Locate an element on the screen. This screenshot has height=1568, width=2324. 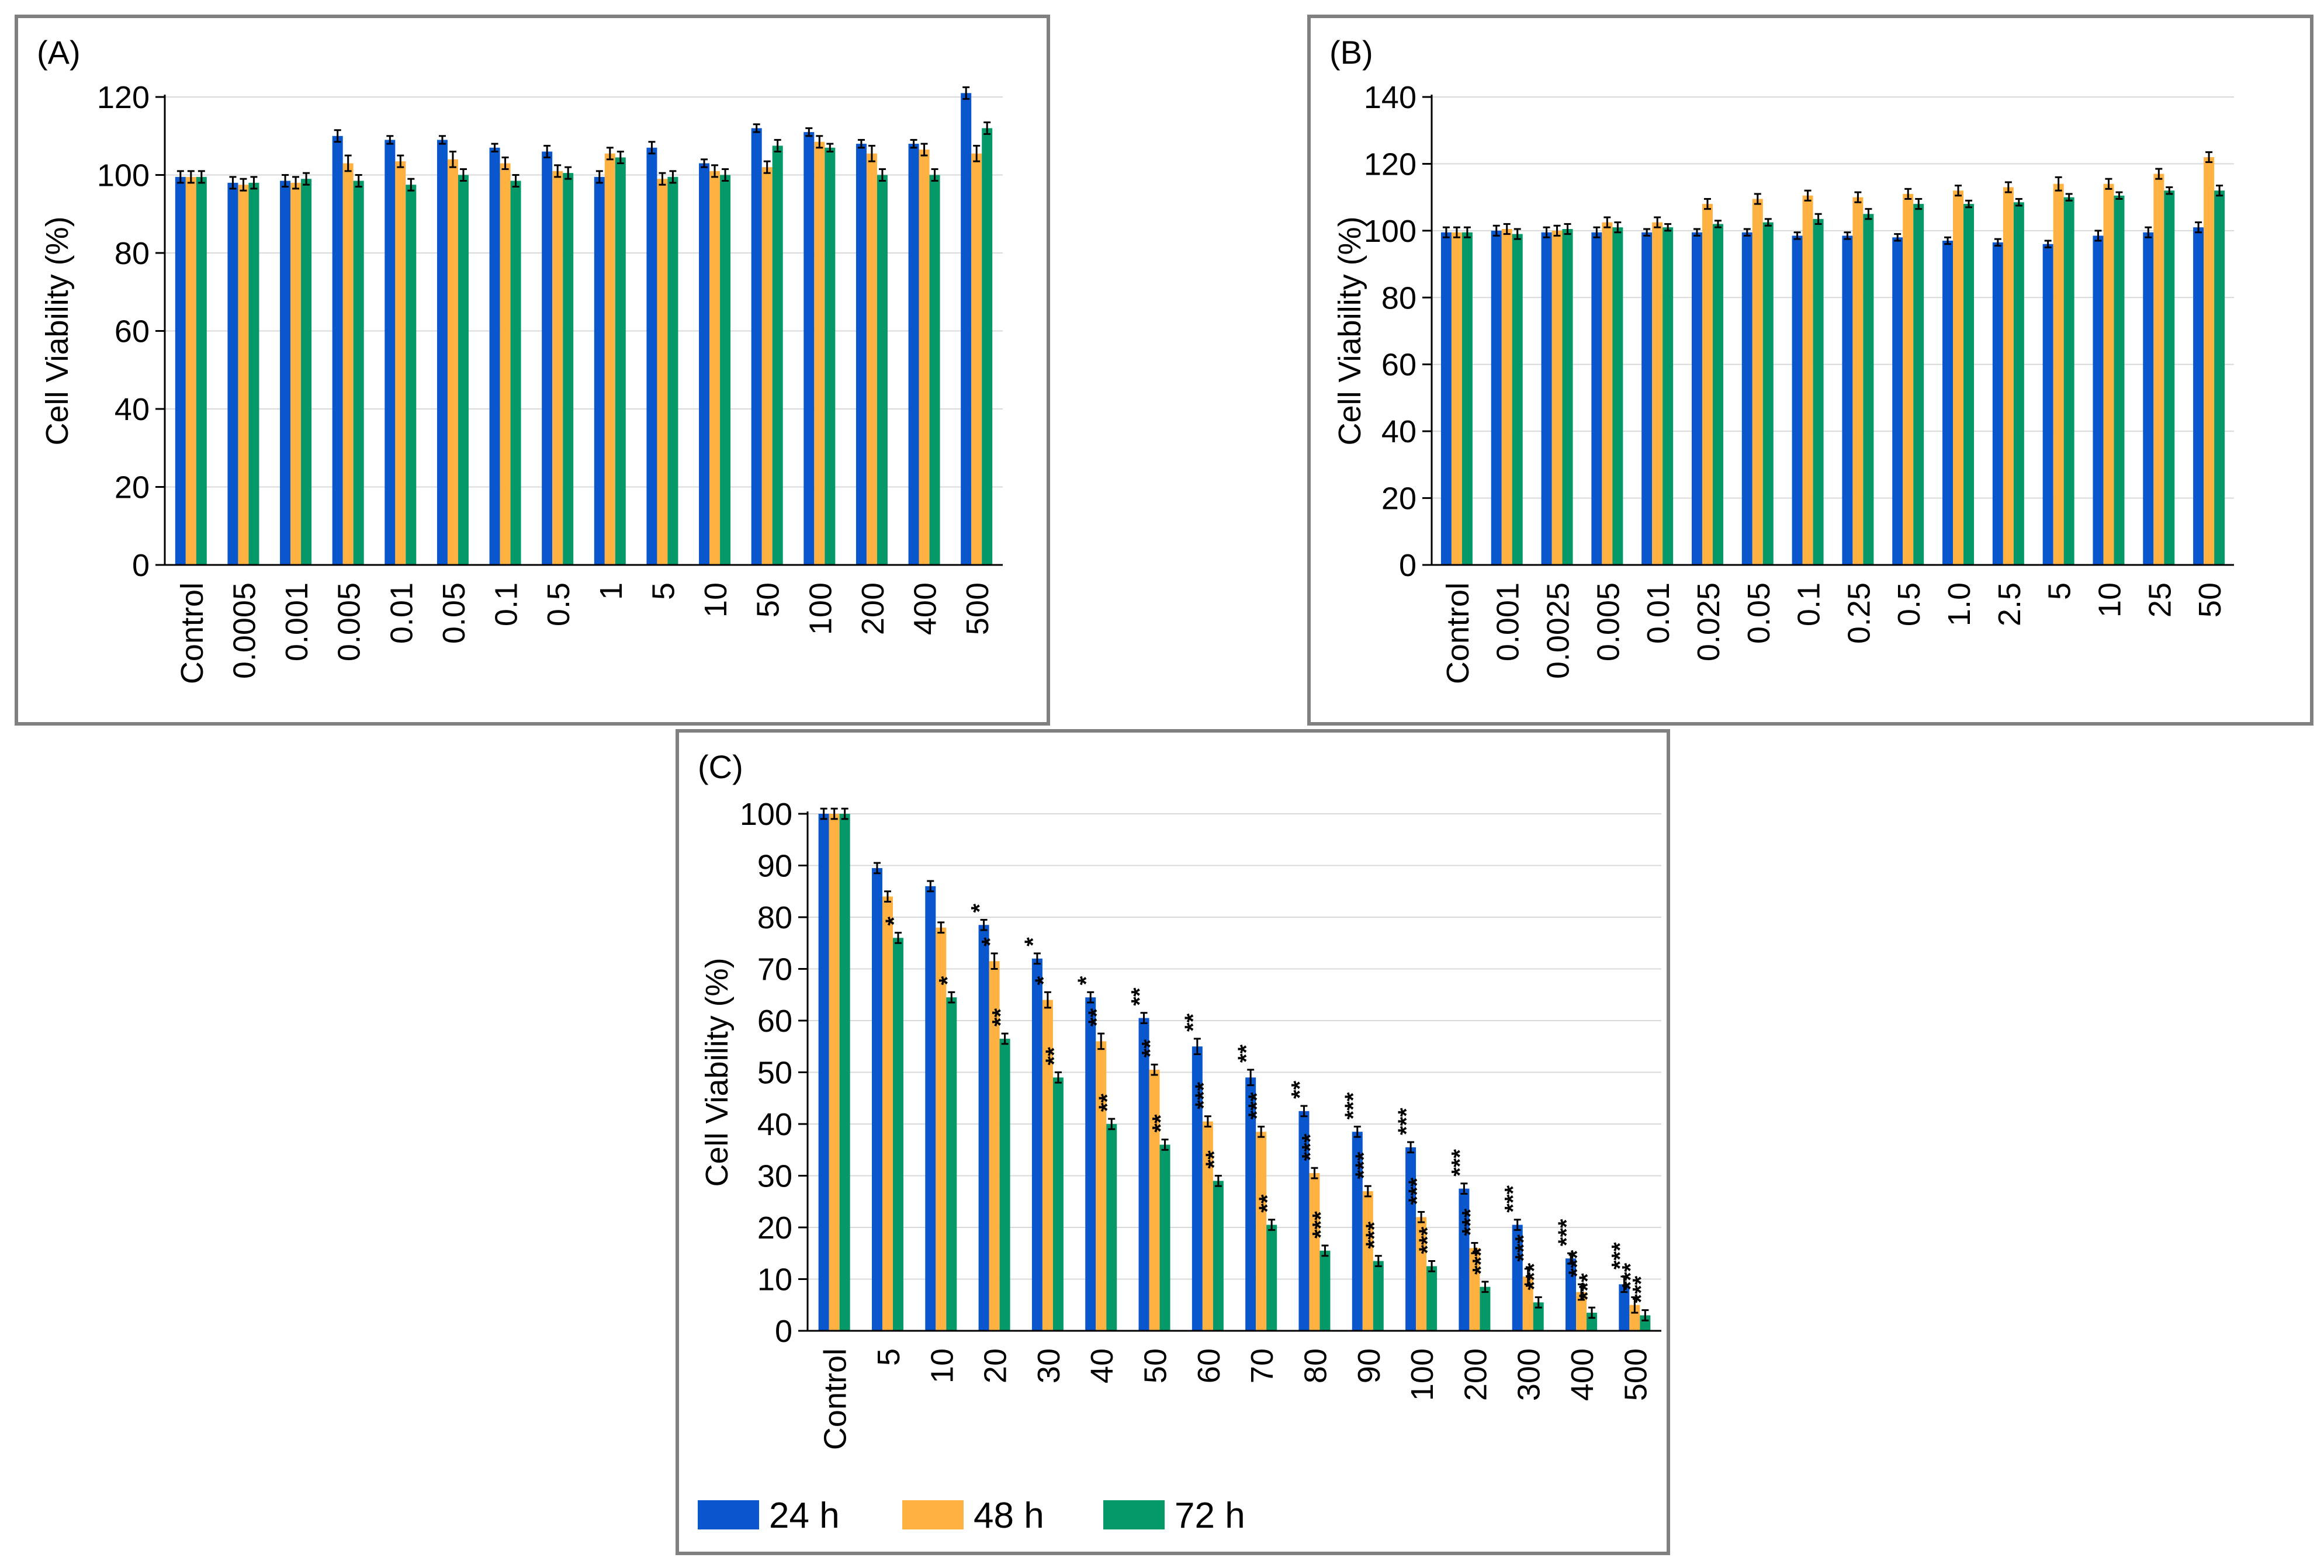
legend-label: 72 h is located at coordinates (1210, 1516).